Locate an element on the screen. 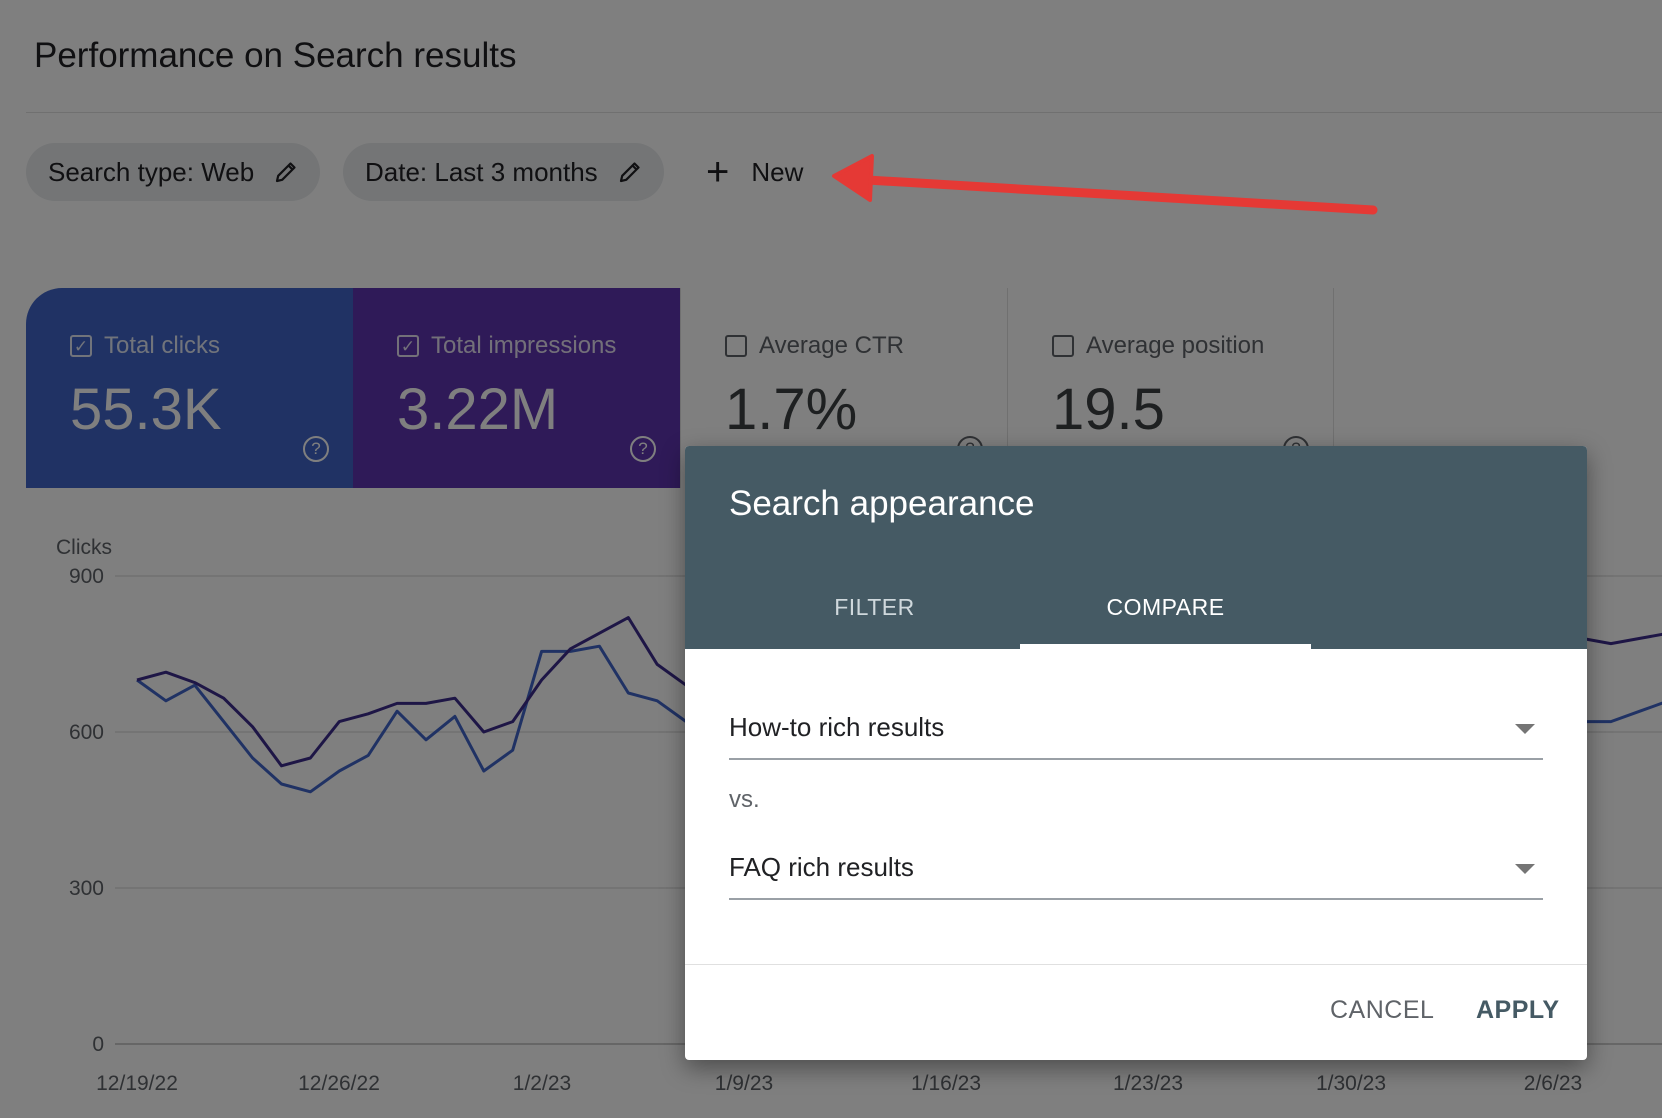  tab-filter: FILTER is located at coordinates (874, 607).